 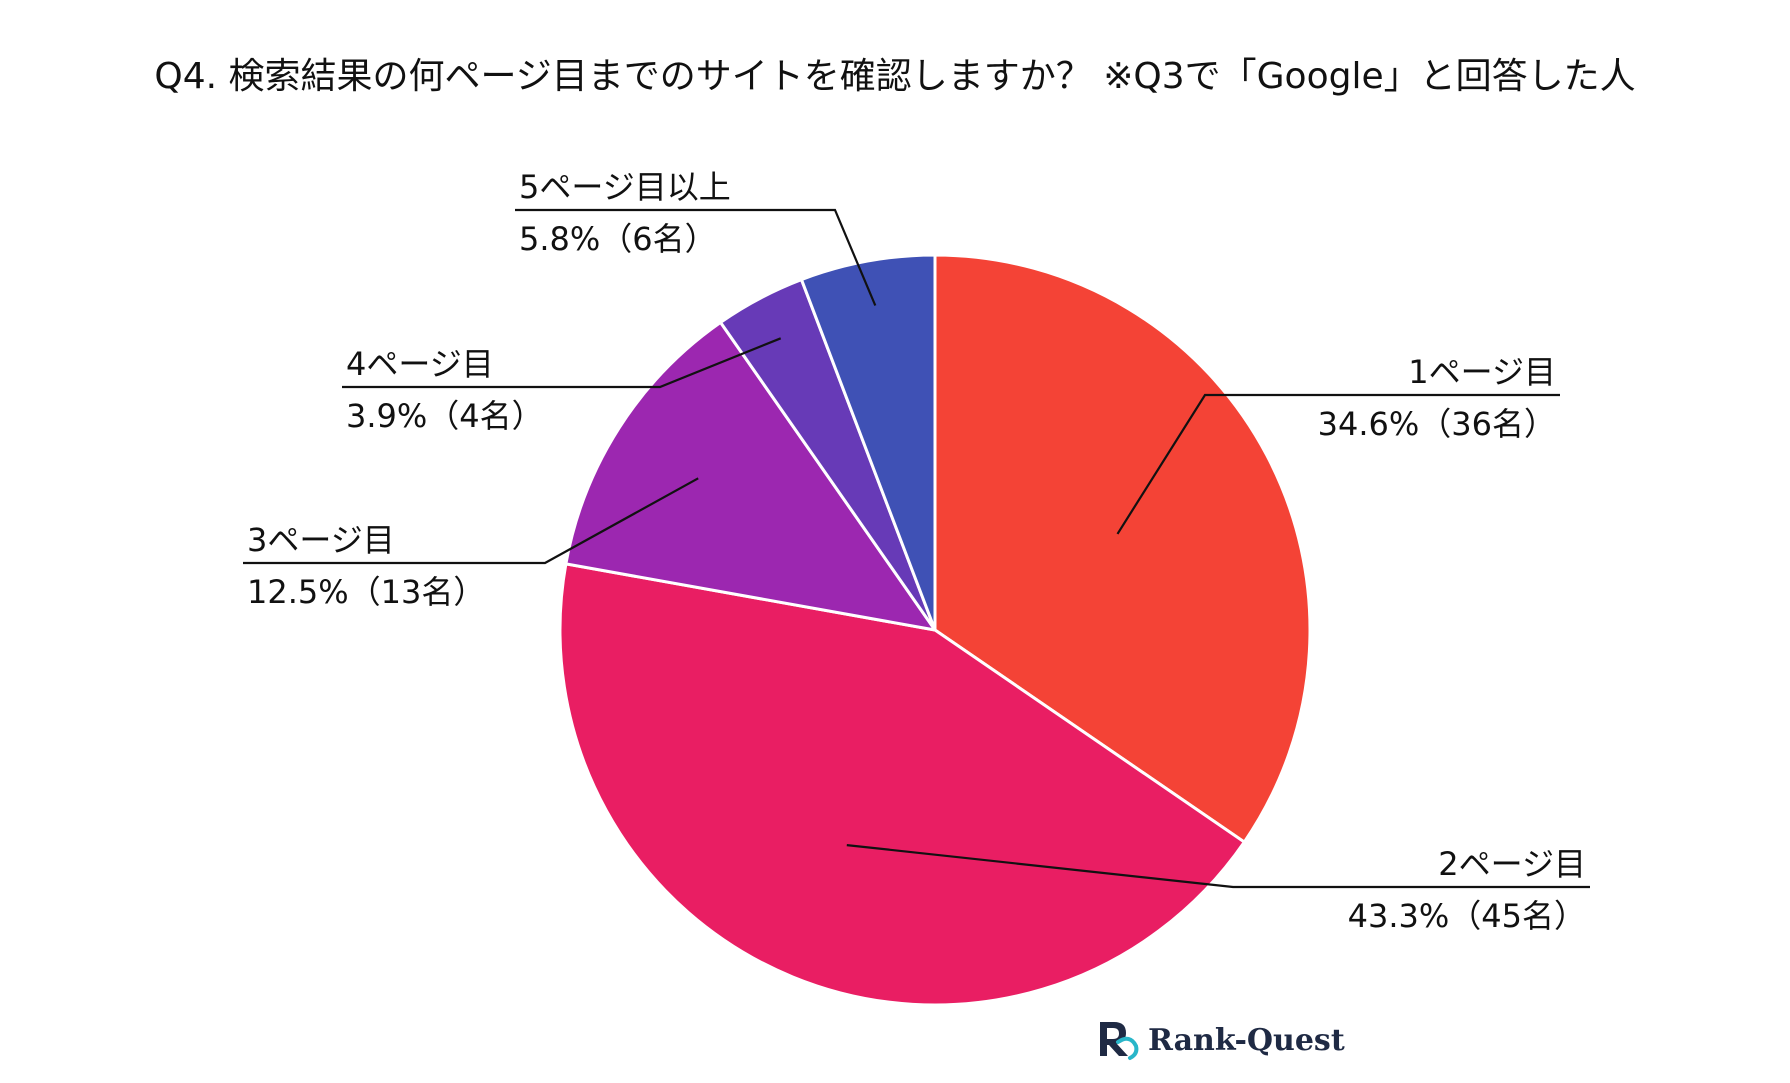 What do you see at coordinates (618, 239) in the screenshot?
I see `slice-value-5: 5.8%（6名）` at bounding box center [618, 239].